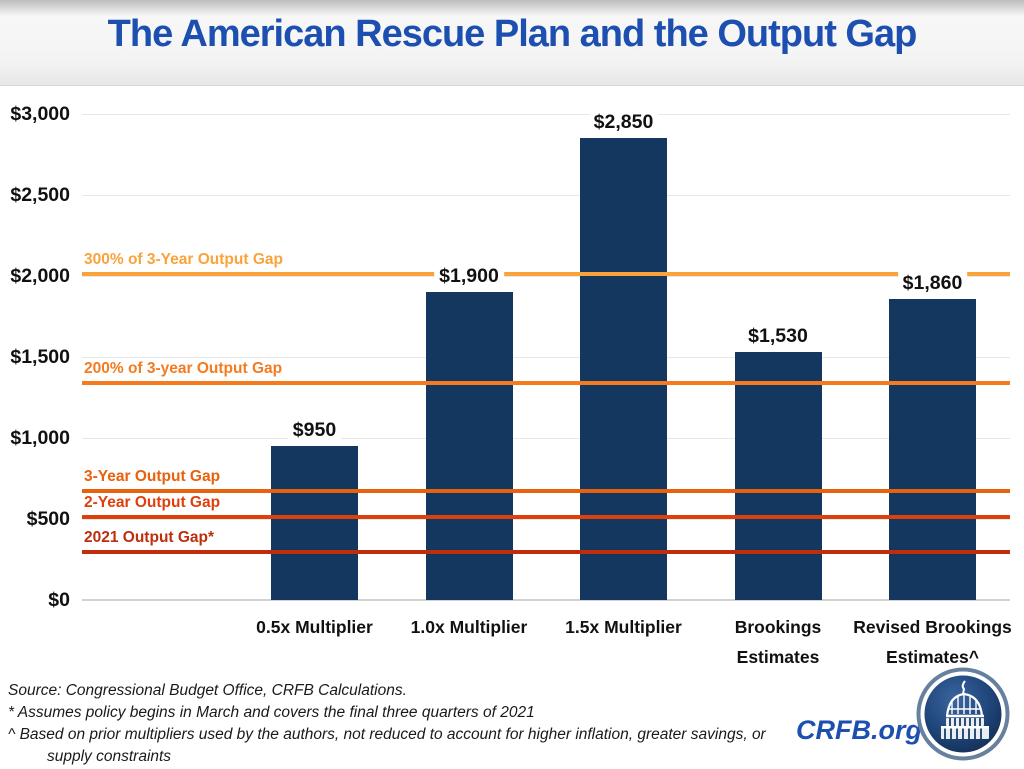 The width and height of the screenshot is (1024, 769). Describe the element at coordinates (778, 642) in the screenshot. I see `category-label-brookings-estimates: Brookings Estimates` at that location.